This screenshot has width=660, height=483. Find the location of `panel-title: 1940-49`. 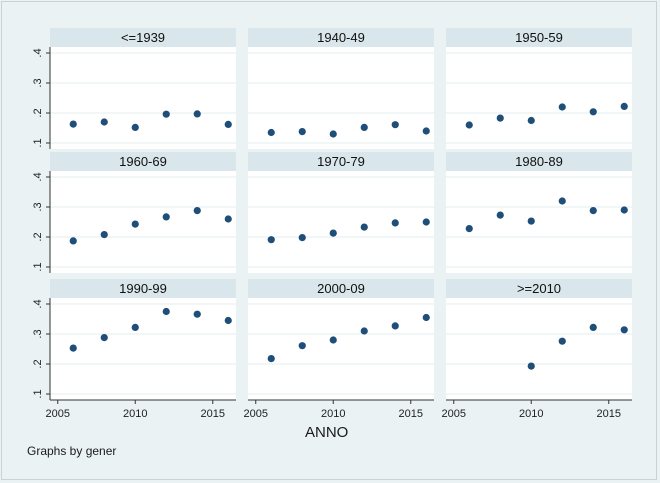

panel-title: 1940-49 is located at coordinates (341, 37).